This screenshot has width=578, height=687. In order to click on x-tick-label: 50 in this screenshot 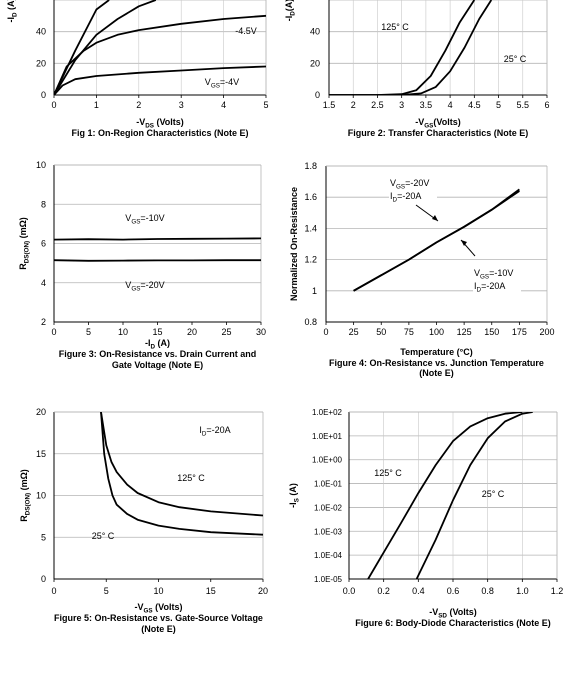, I will do `click(381, 332)`.